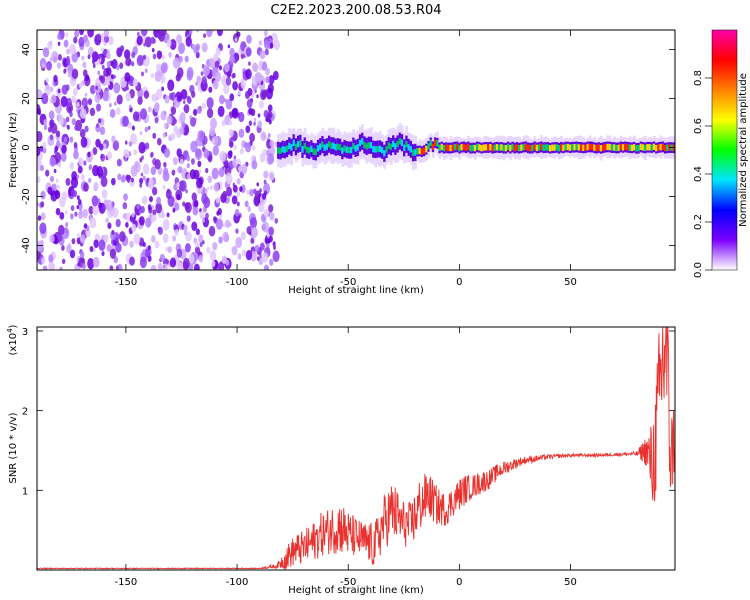 This screenshot has height=600, width=750. What do you see at coordinates (13, 344) in the screenshot?
I see `snr-y-multiplier-prefix: (x10` at bounding box center [13, 344].